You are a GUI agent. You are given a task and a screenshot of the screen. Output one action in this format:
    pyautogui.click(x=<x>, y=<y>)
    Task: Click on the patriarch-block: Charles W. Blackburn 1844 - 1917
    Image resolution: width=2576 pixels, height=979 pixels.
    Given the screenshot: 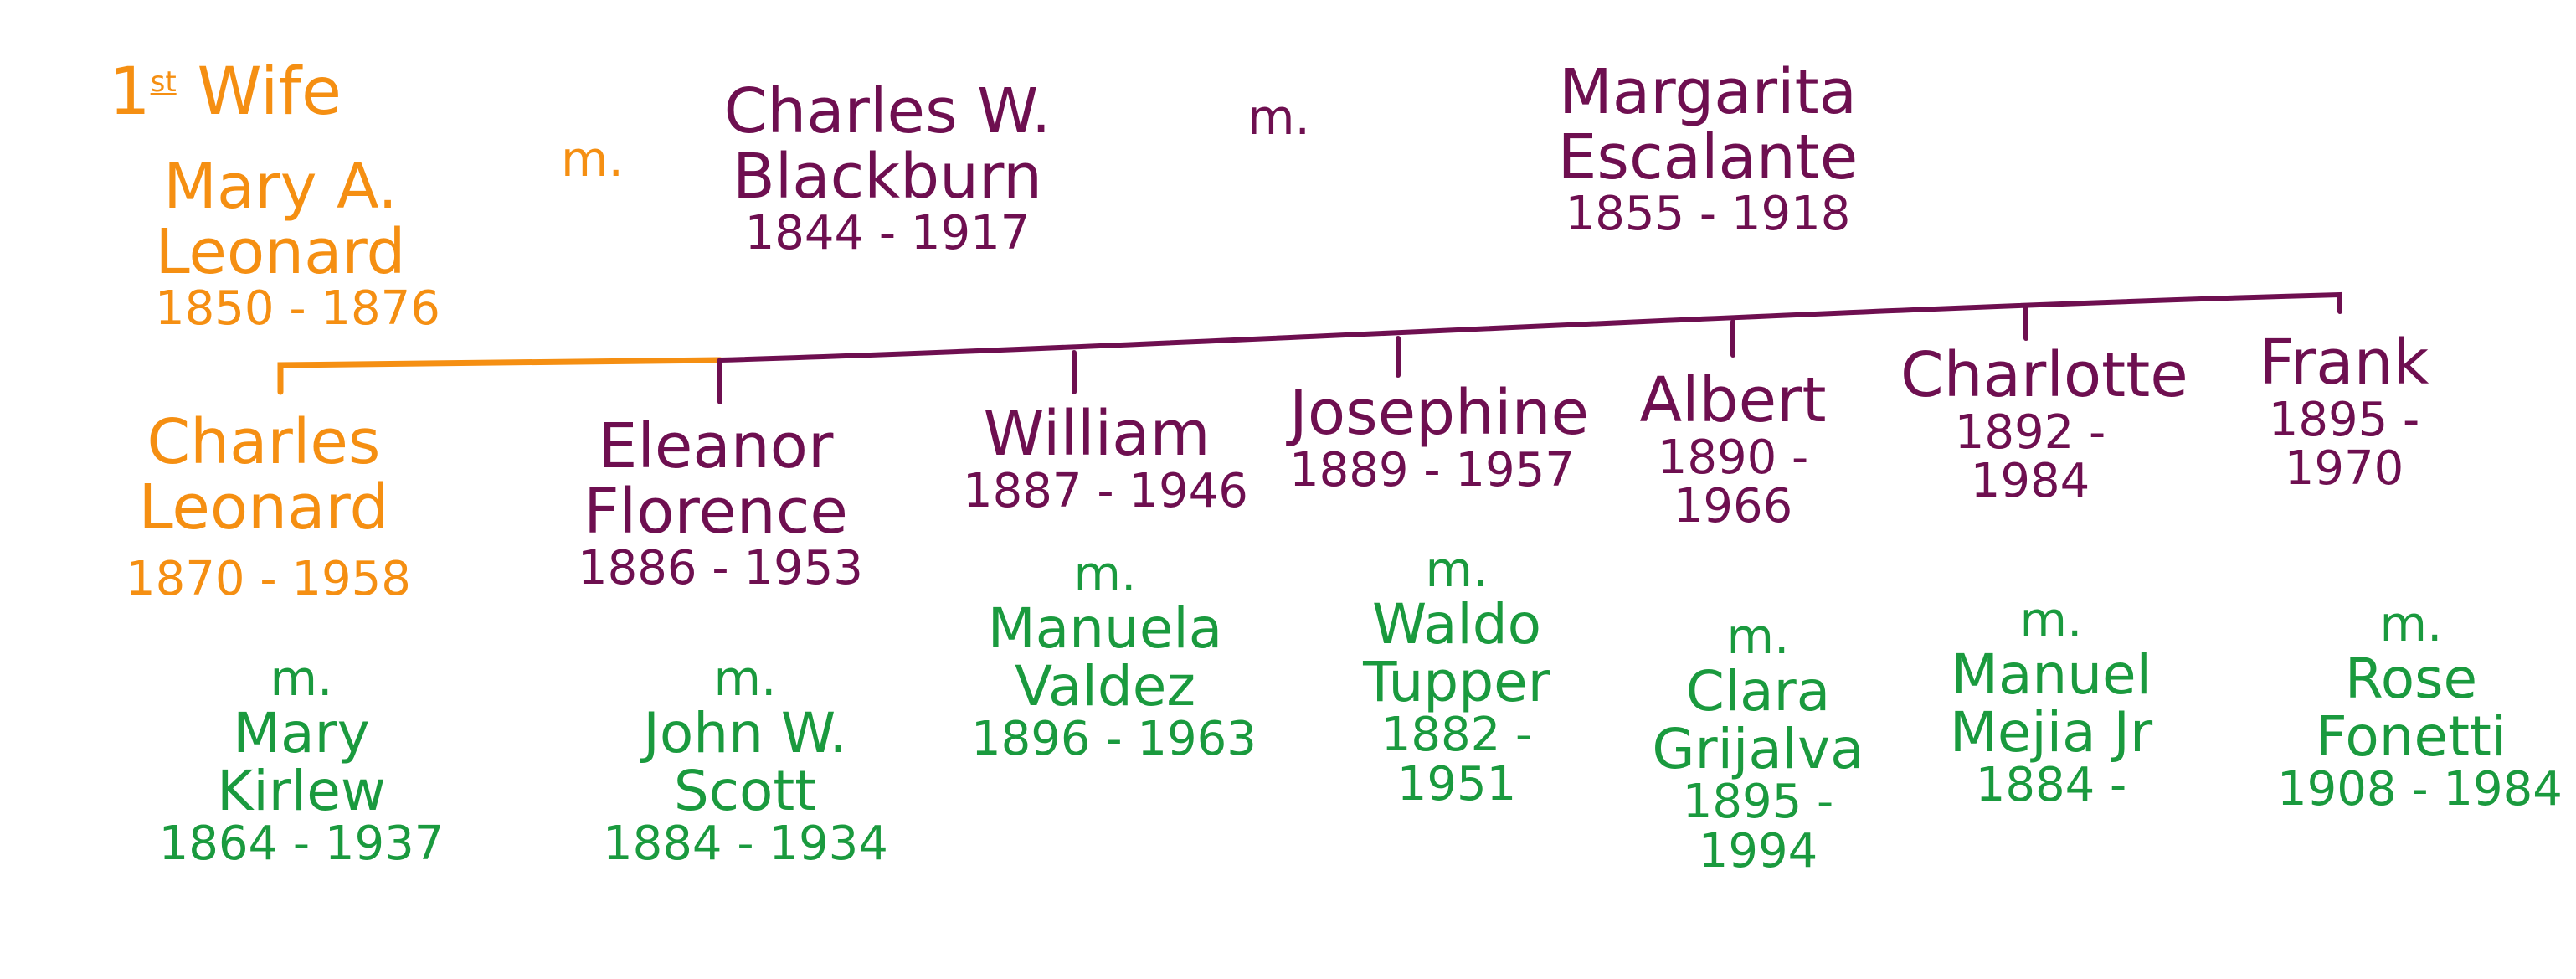 What is the action you would take?
    pyautogui.click(x=888, y=168)
    